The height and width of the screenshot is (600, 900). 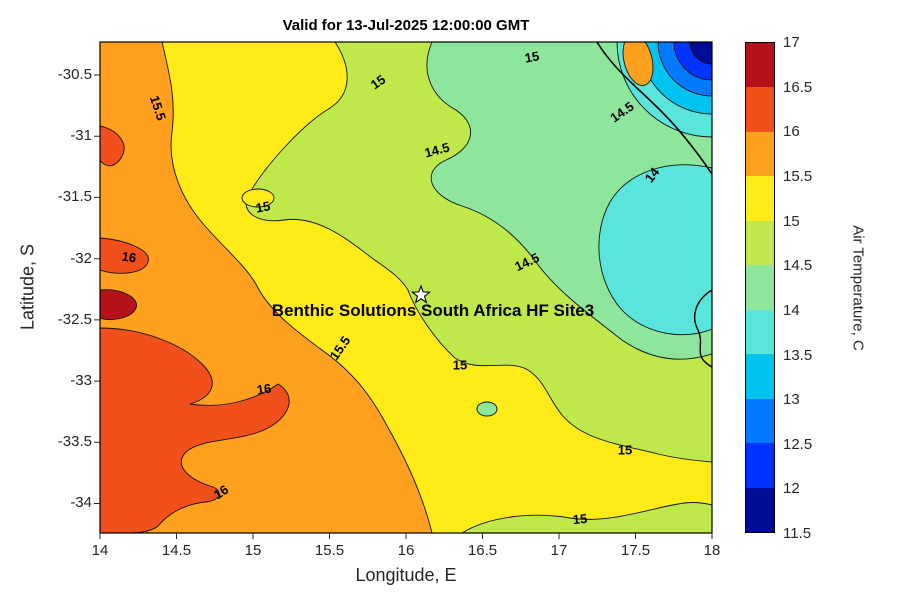 I want to click on colorbar-bands, so click(x=760, y=287).